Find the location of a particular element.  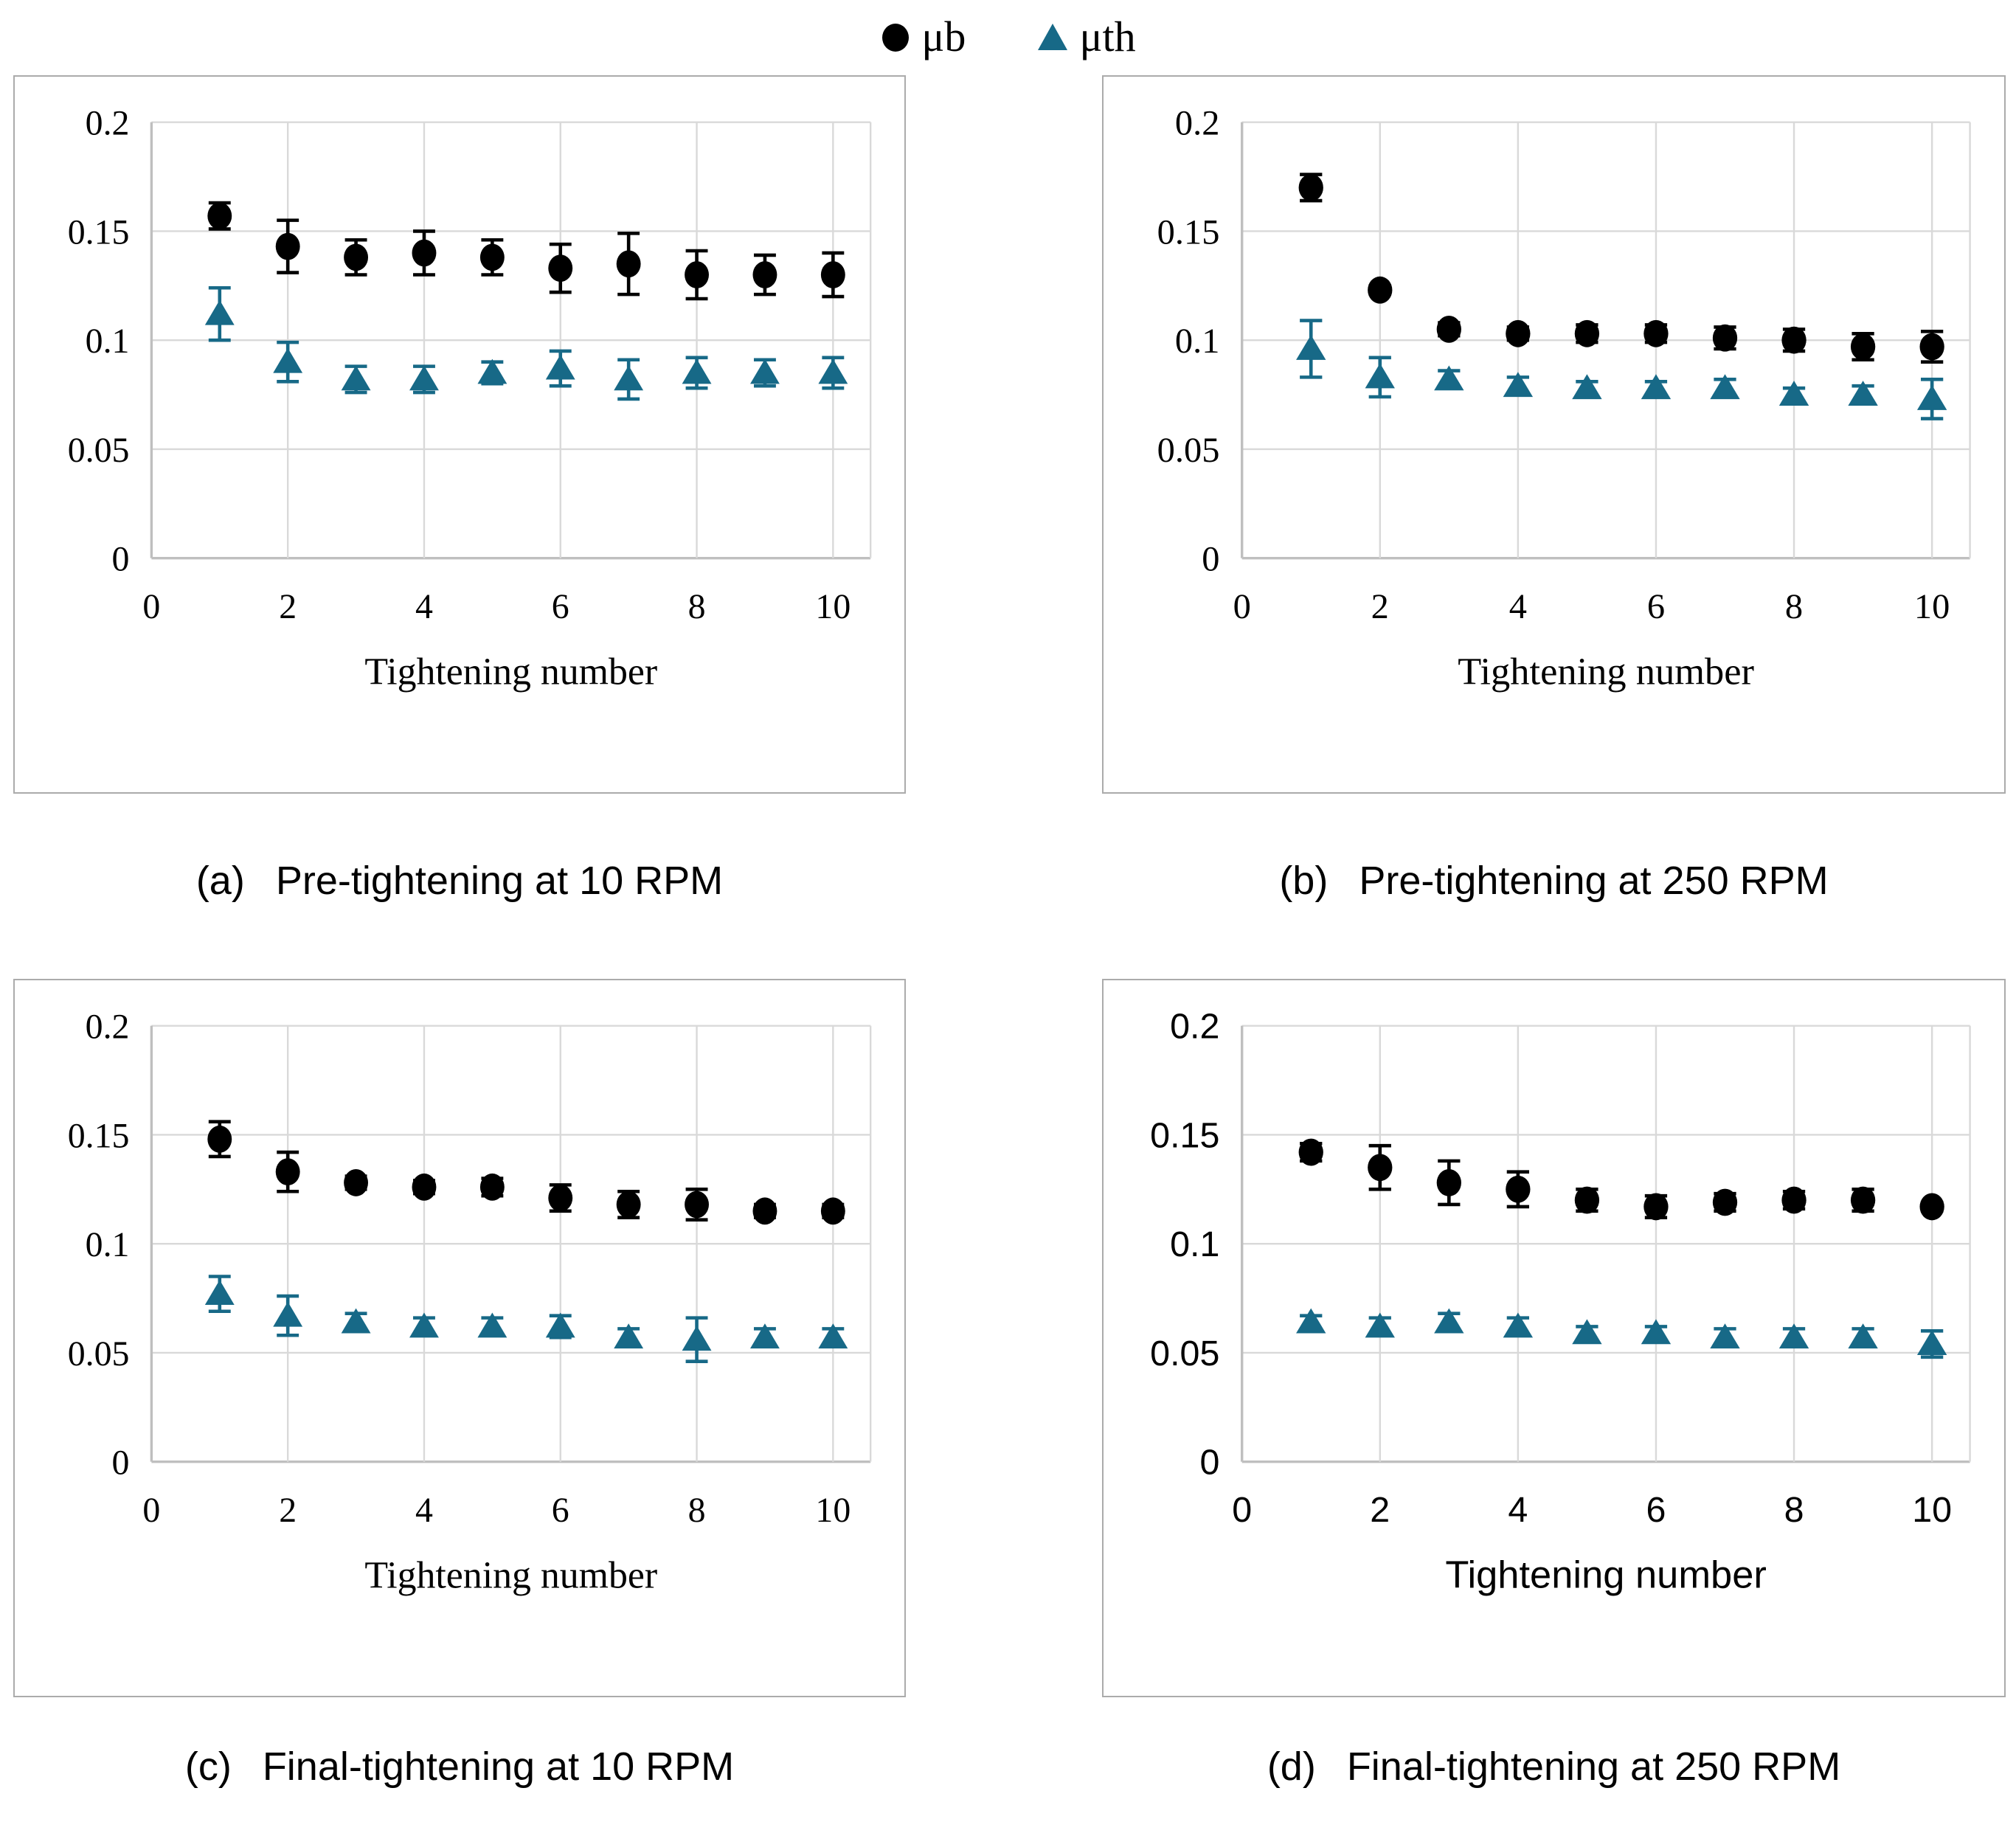

caption-c: (c) Final-tightening at 10 RPM is located at coordinates (459, 1767).